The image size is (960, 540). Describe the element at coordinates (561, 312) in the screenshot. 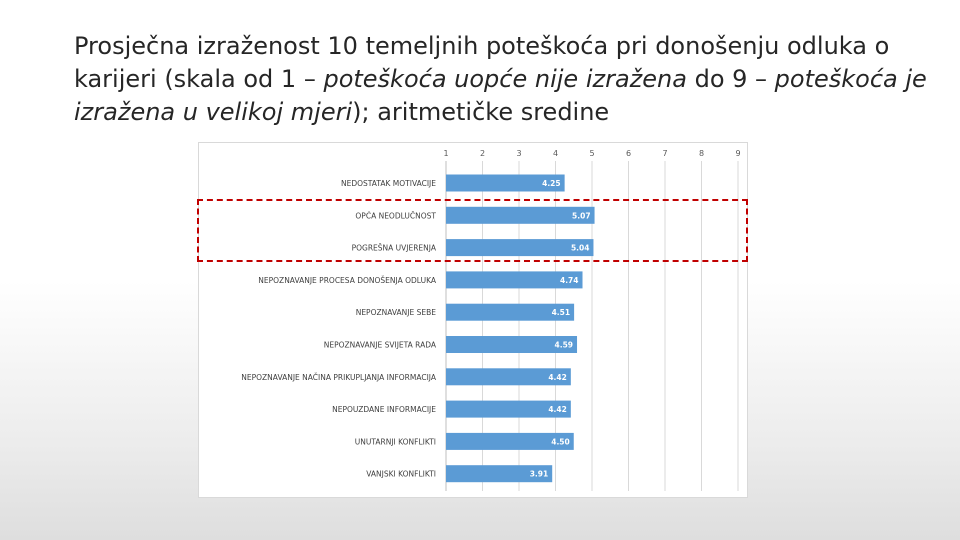

I see `value-label: 4.51` at that location.